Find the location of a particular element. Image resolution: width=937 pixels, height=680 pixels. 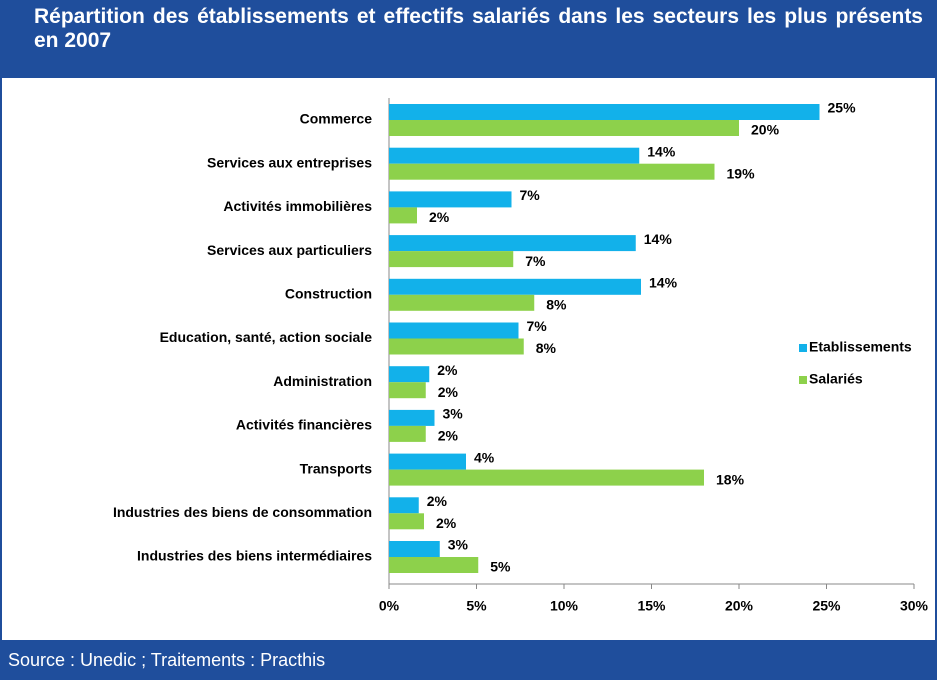

category-label: Transports is located at coordinates (336, 468).